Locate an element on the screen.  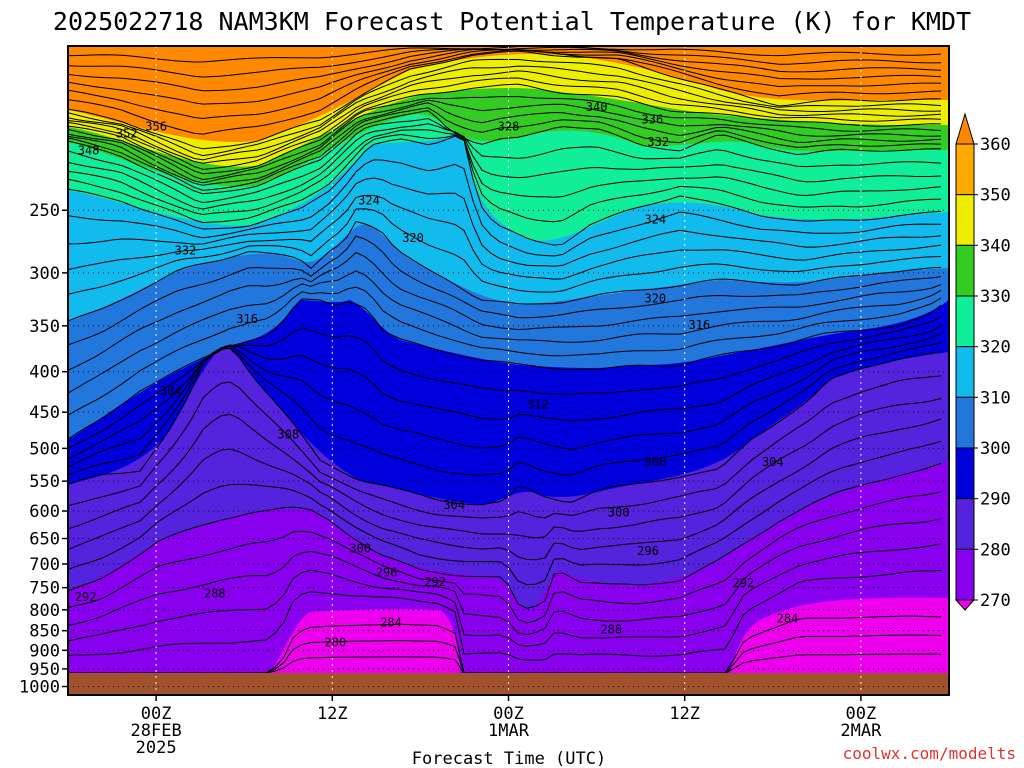
colorbar-label: 280 is located at coordinates (995, 550).